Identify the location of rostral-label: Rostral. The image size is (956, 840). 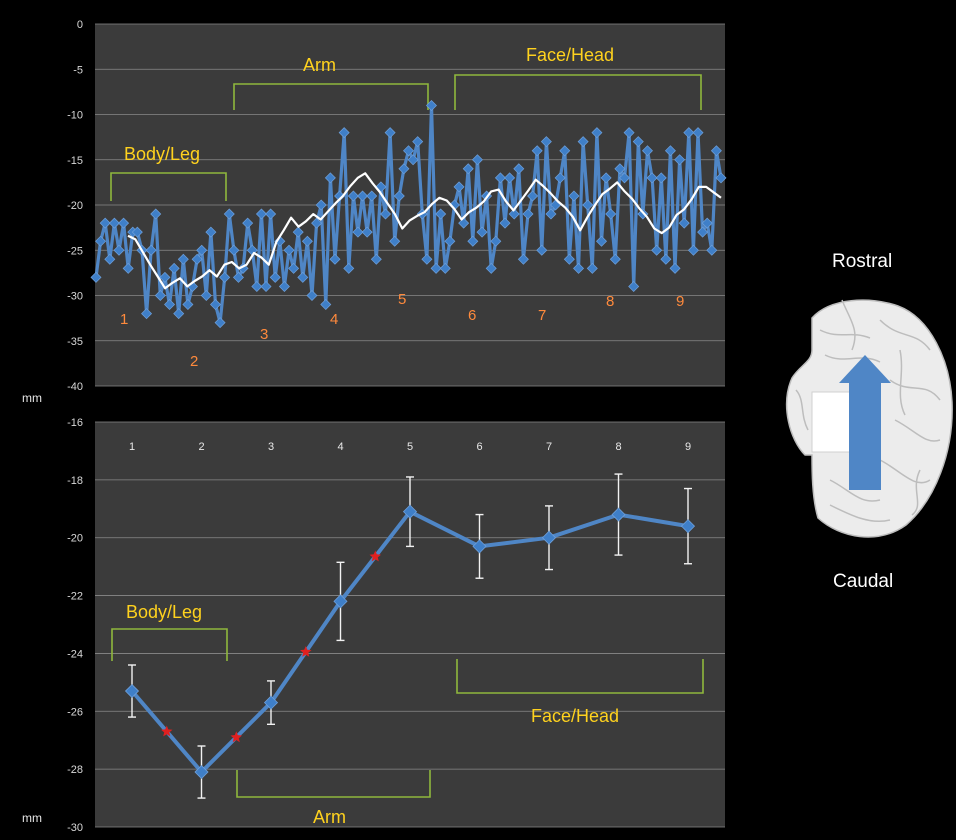
(862, 261).